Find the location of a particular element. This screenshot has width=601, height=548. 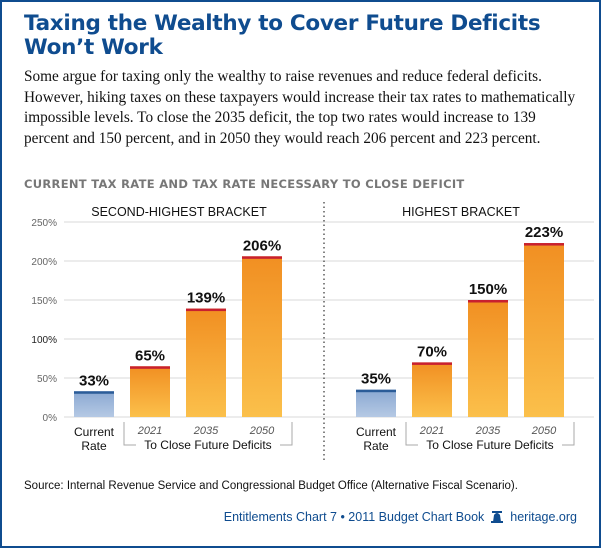

y-tick-label: 100% is located at coordinates (44, 340).